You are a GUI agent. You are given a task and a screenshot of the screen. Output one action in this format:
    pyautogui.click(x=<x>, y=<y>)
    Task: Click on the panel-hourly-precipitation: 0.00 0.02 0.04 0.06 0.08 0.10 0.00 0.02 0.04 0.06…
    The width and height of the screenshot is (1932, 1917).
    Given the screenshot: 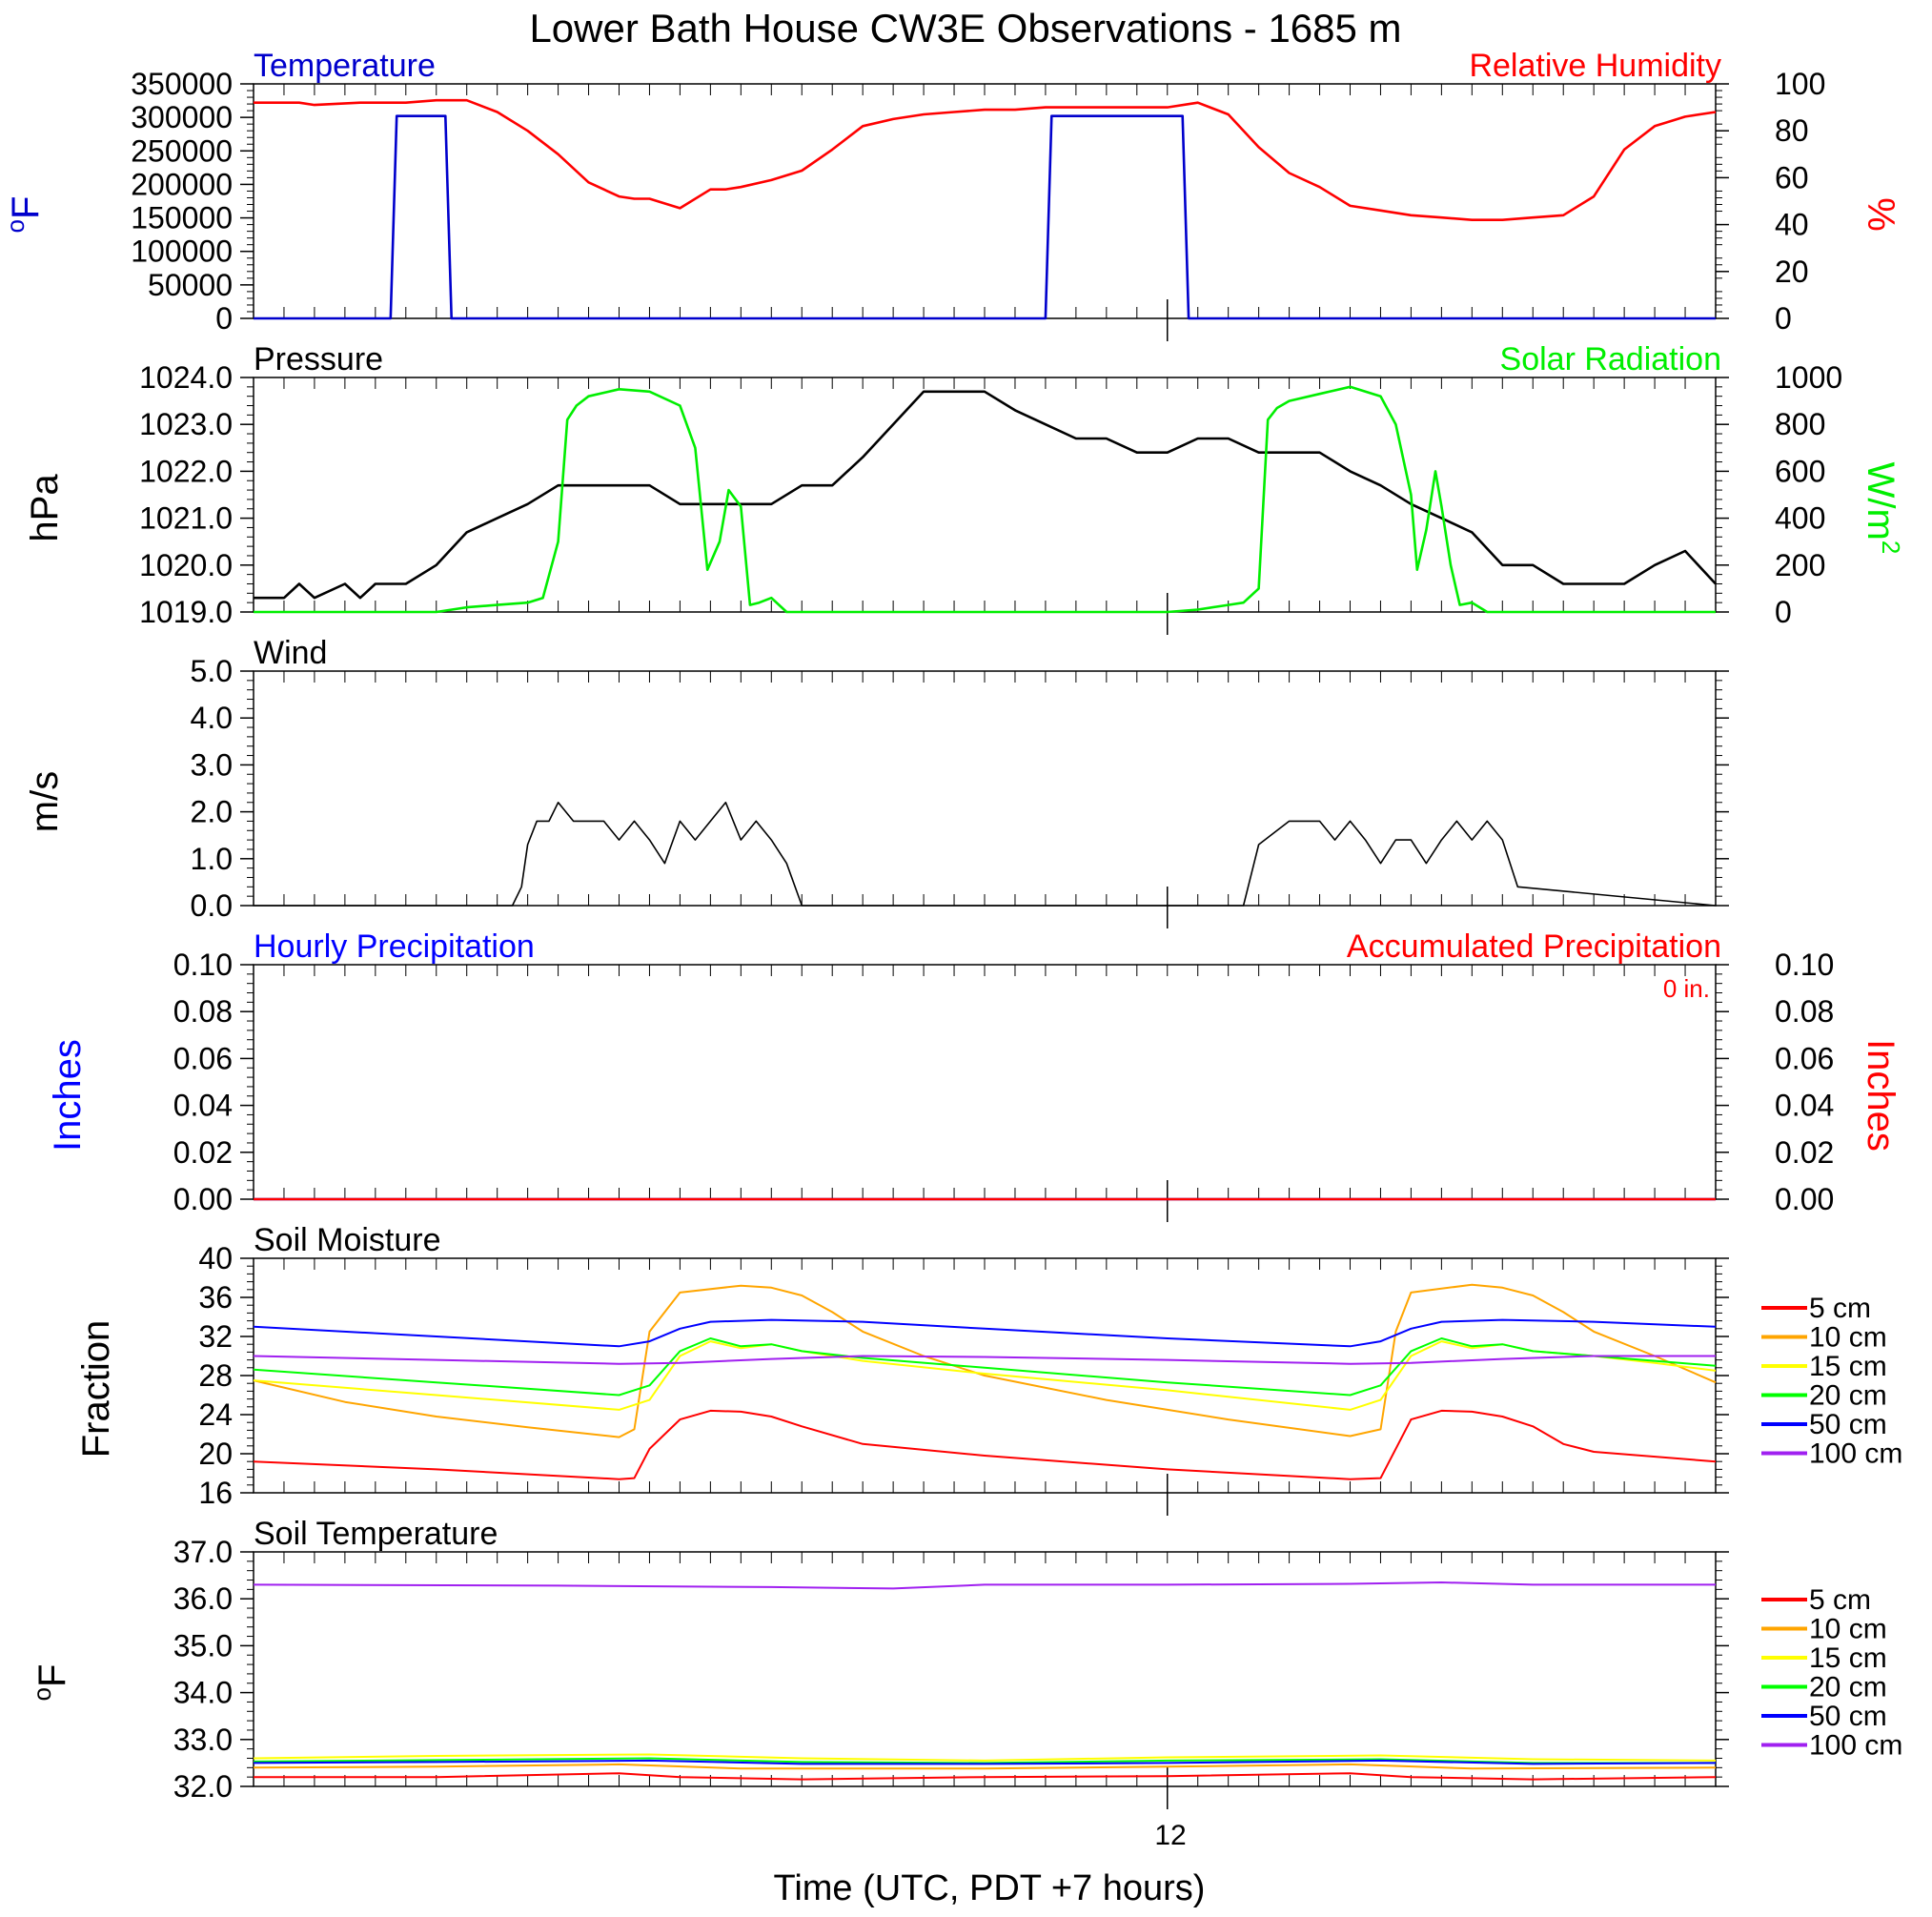 What is the action you would take?
    pyautogui.click(x=974, y=1075)
    